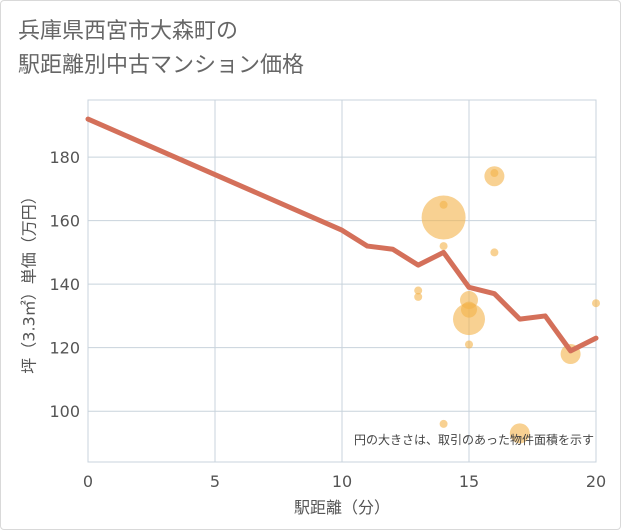 The width and height of the screenshot is (621, 530). Describe the element at coordinates (64, 221) in the screenshot. I see `y-tick-label: 160` at that location.